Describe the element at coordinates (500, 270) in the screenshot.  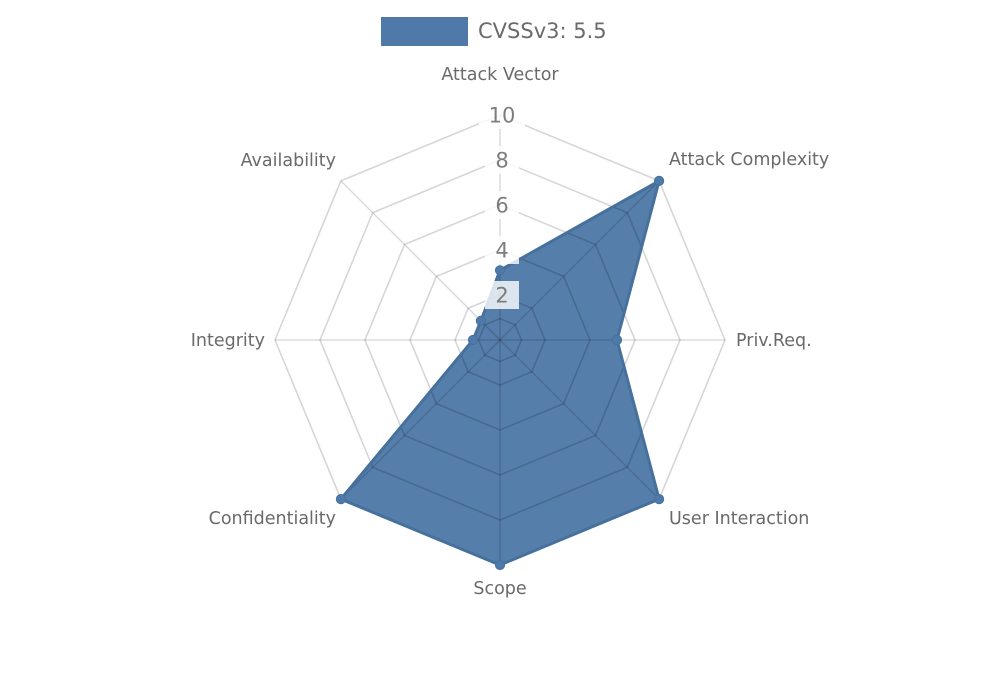
I see `data-point-attack-vector` at that location.